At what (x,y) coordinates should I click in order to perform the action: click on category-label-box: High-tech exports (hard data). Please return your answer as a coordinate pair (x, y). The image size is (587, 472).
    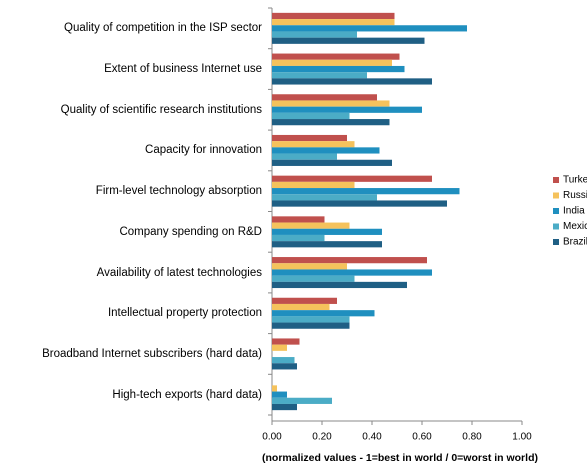
    Looking at the image, I should click on (137, 394).